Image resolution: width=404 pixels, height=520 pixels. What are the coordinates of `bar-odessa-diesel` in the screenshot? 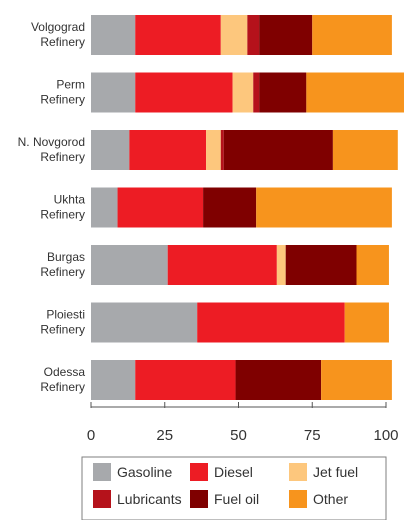 It's located at (185, 380).